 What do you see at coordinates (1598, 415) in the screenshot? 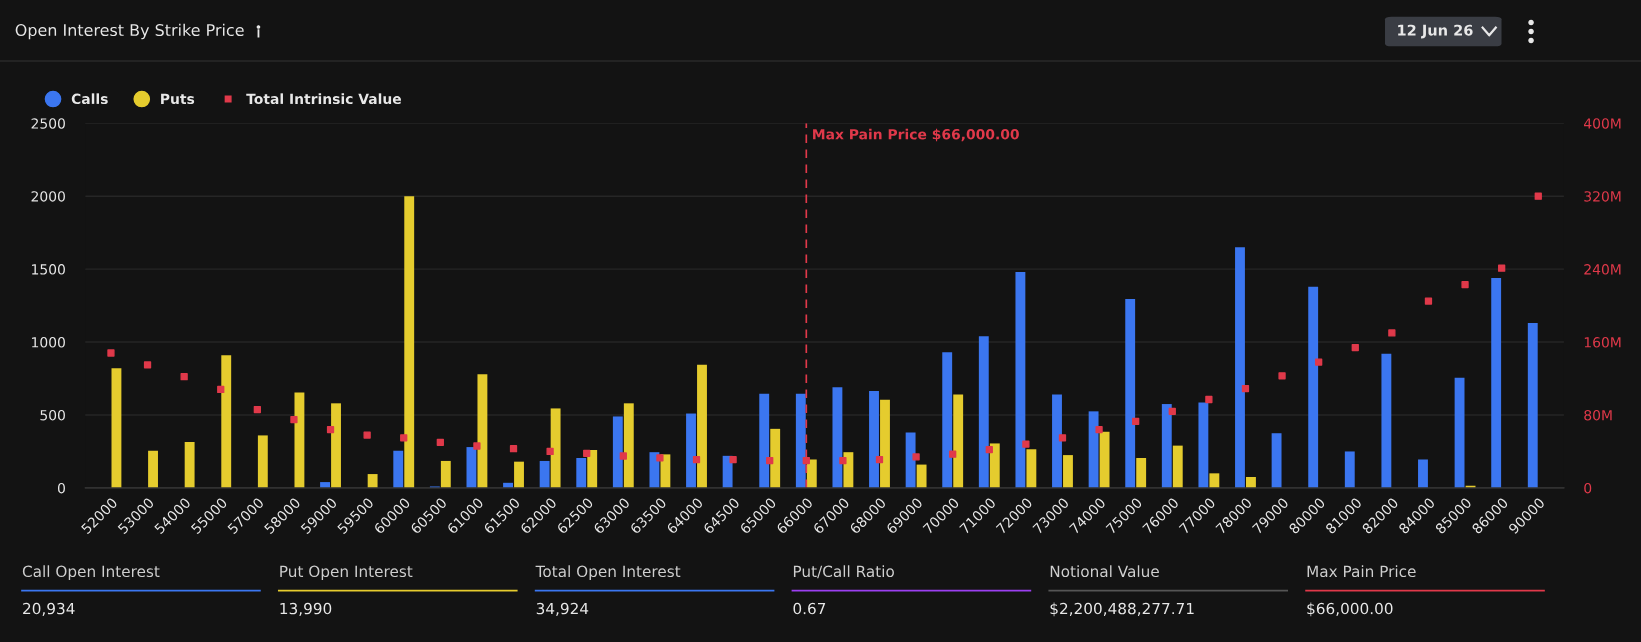
I see `y2-tick-label: 80M` at bounding box center [1598, 415].